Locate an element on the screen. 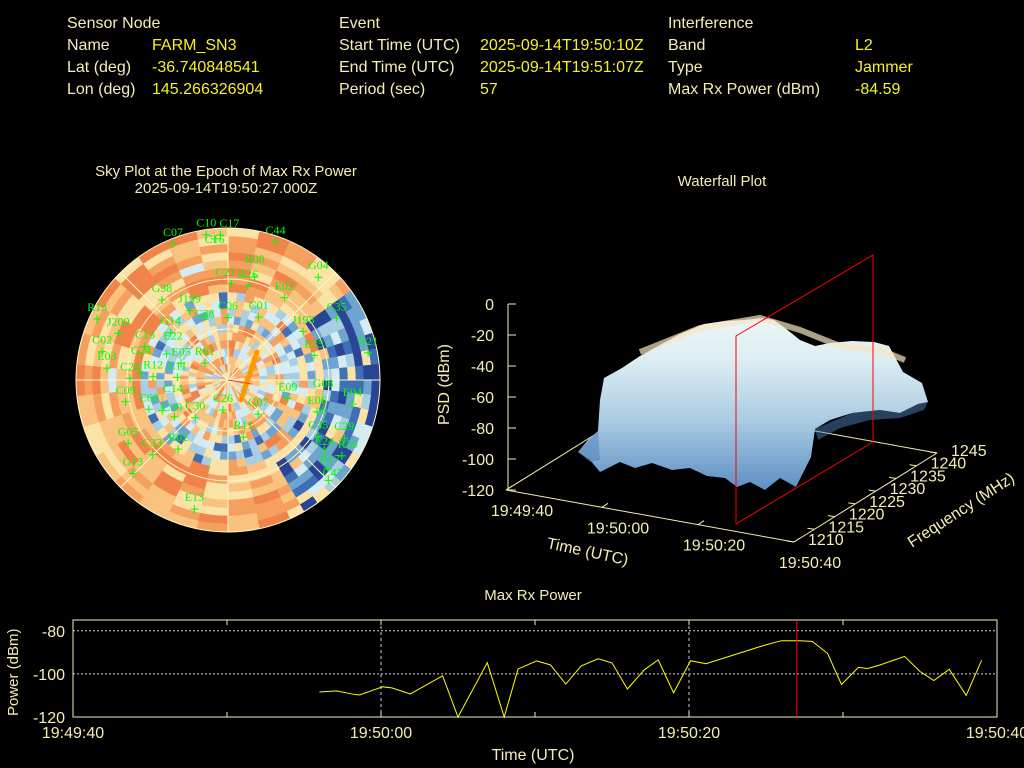 The height and width of the screenshot is (768, 1024). power-x-axis-label: Time (UTC) is located at coordinates (533, 755).